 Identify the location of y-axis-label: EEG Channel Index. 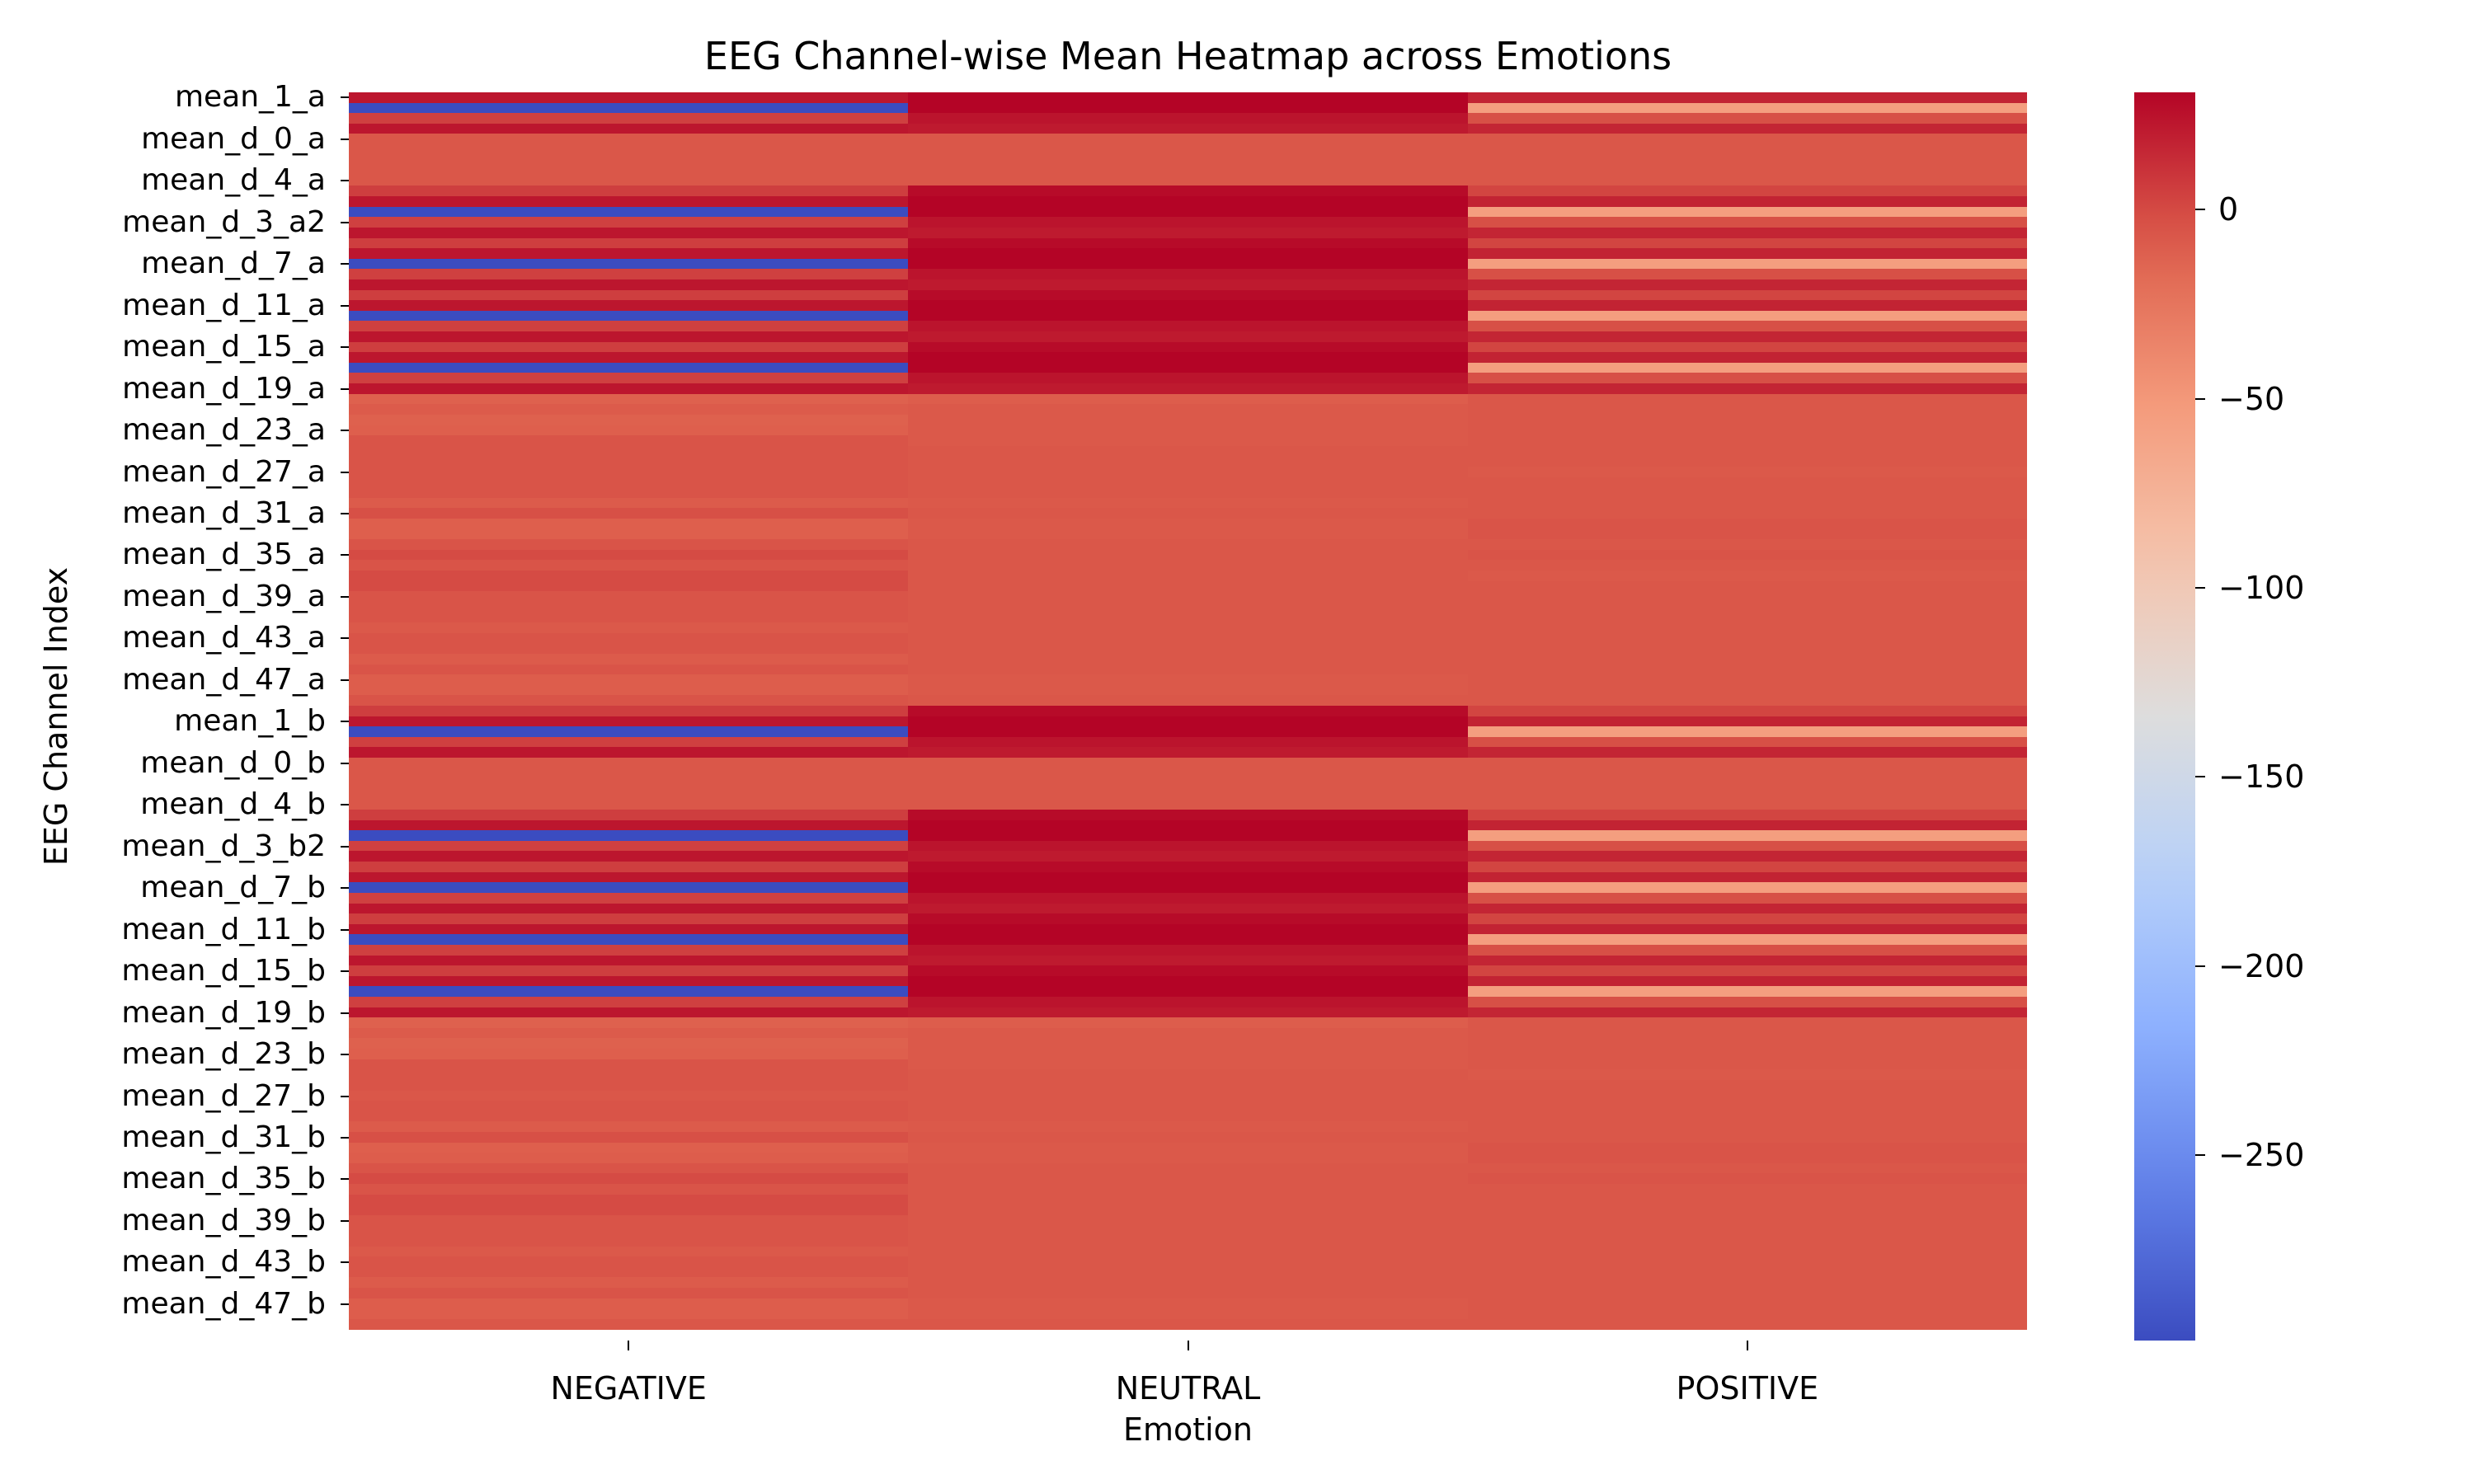
(56, 716).